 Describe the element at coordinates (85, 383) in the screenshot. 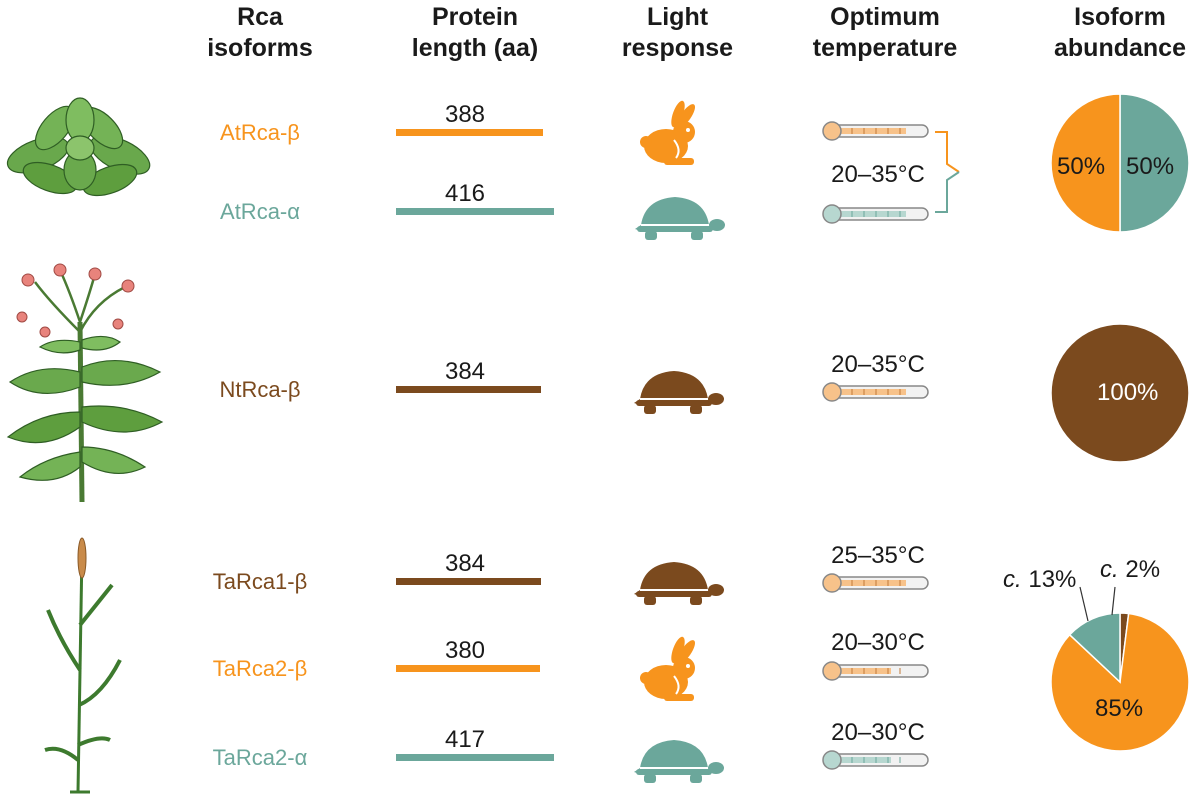

I see `tobacco-plant-icon` at that location.